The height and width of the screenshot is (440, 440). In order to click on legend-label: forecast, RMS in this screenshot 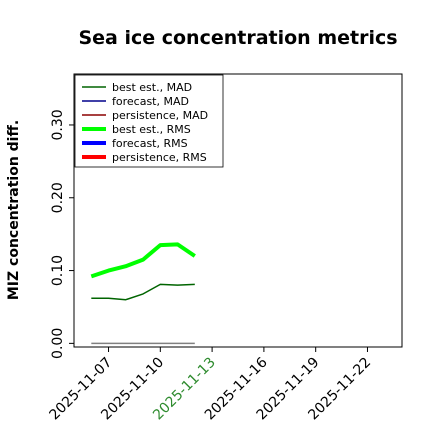, I will do `click(150, 143)`.